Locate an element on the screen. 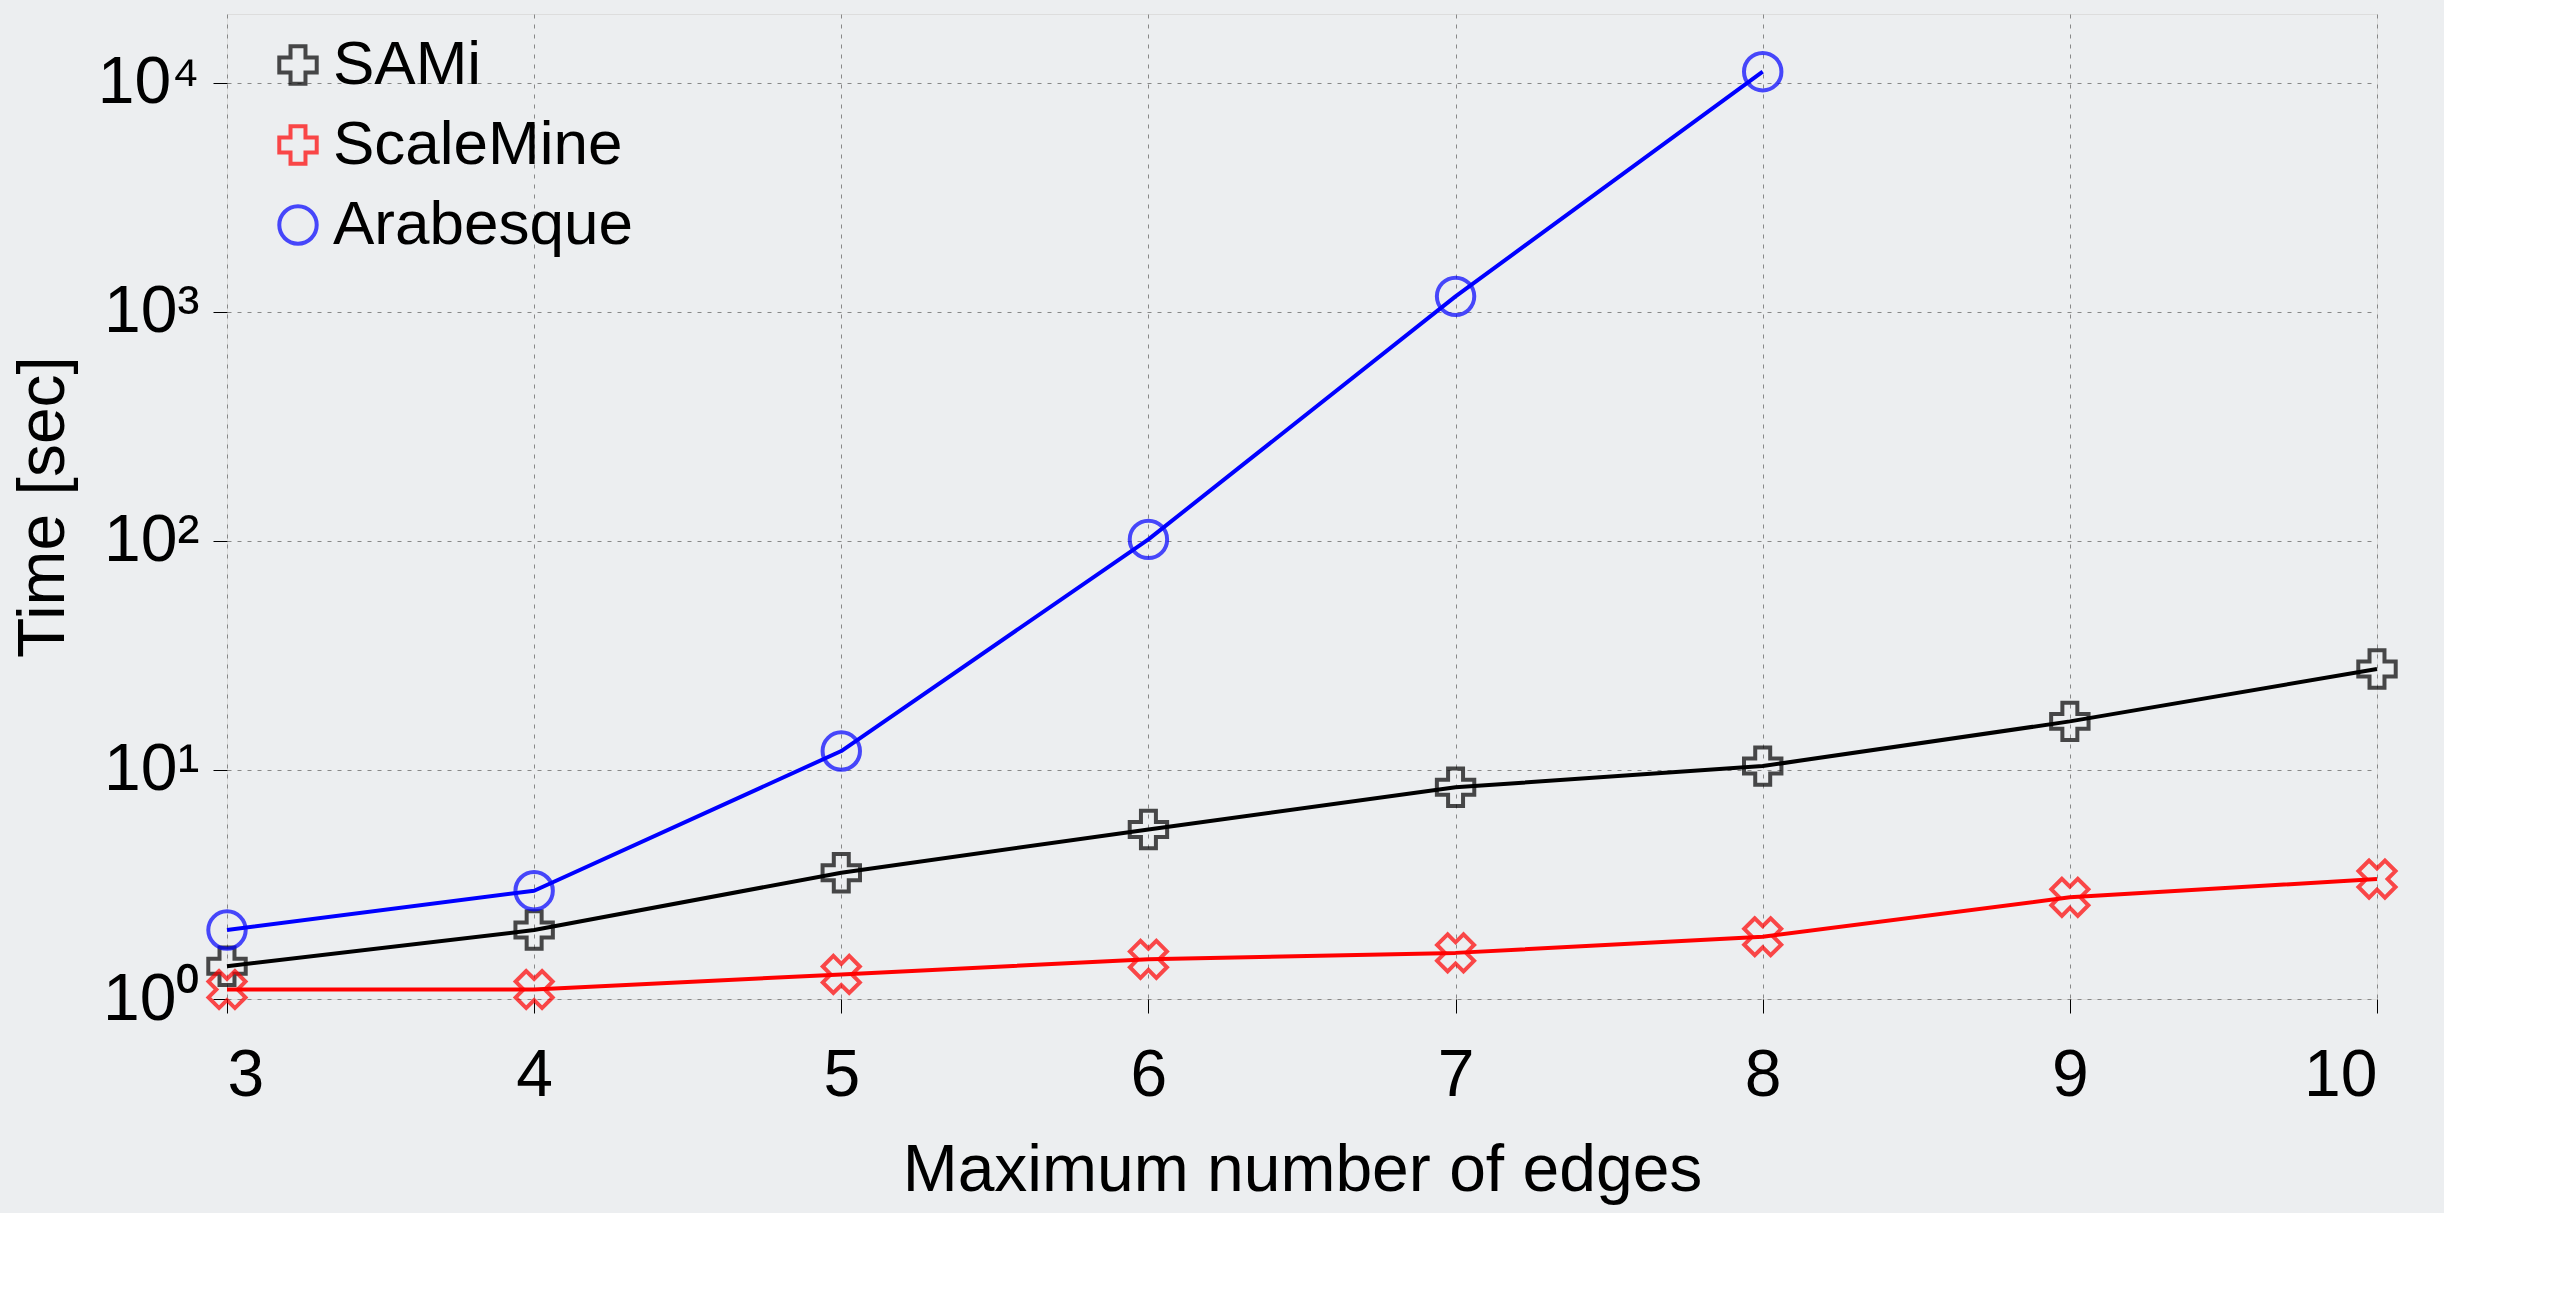  x-tick-label: 5 is located at coordinates (842, 1072).